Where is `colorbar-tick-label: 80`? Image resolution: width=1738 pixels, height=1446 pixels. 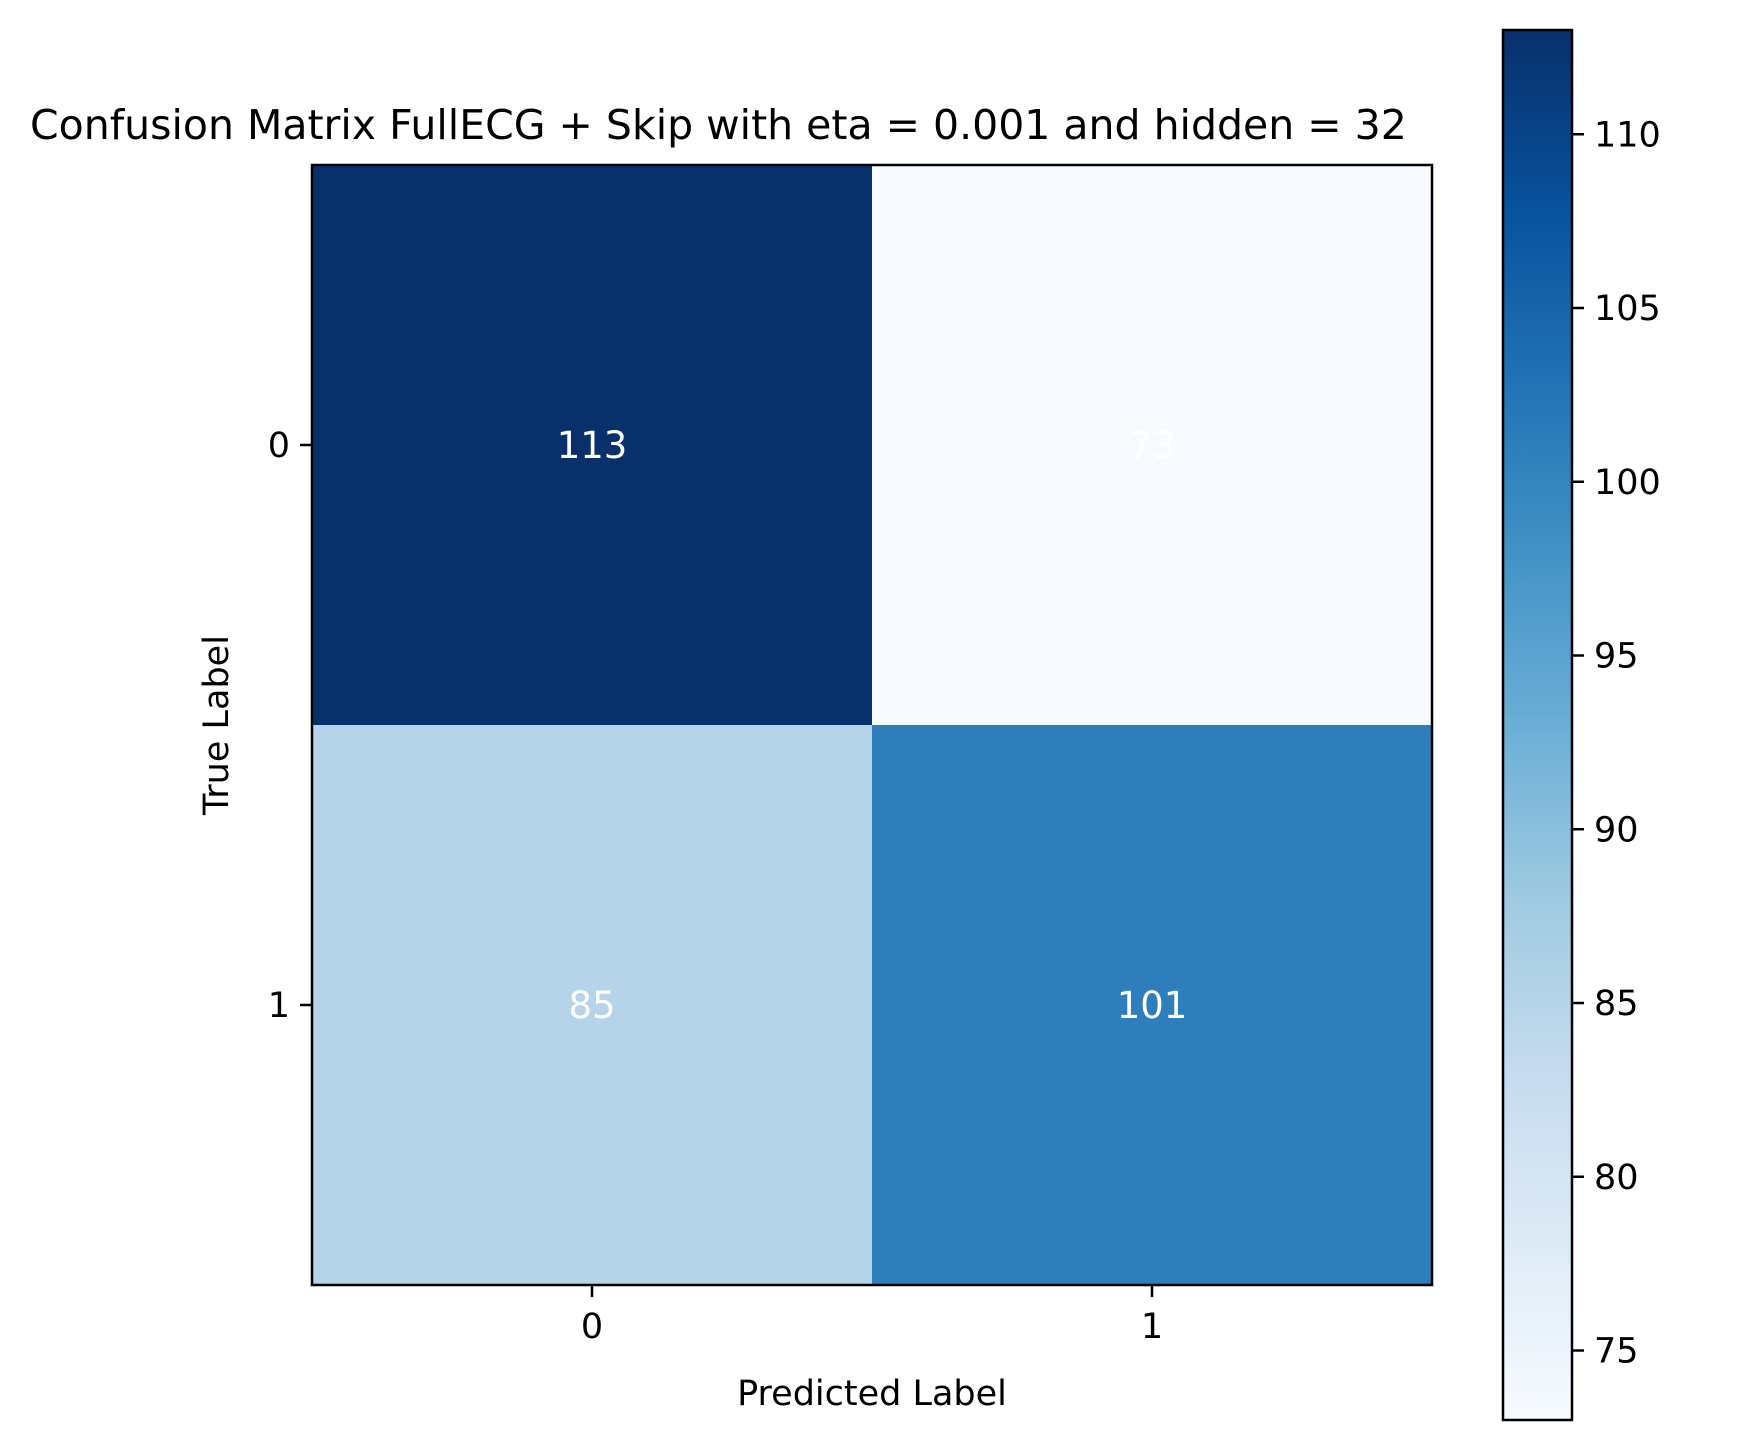
colorbar-tick-label: 80 is located at coordinates (1616, 1178).